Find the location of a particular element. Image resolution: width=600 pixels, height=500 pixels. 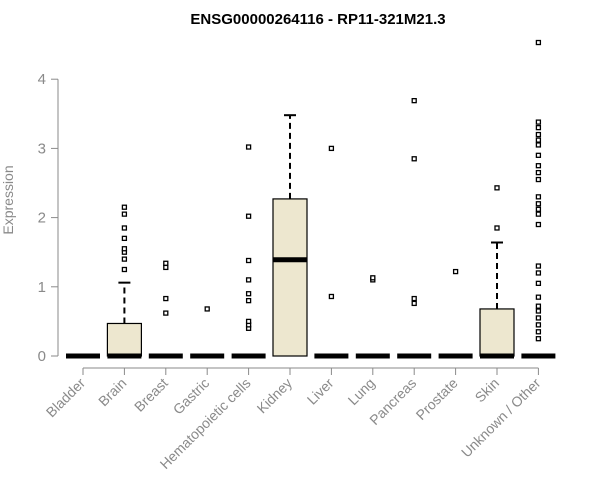

x-tick-label: Skin is located at coordinates (487, 390).